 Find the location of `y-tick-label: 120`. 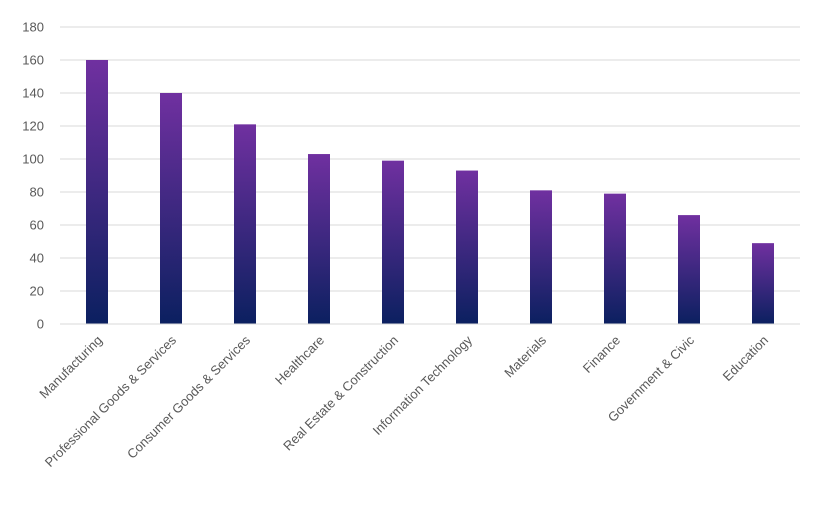

y-tick-label: 120 is located at coordinates (33, 126).